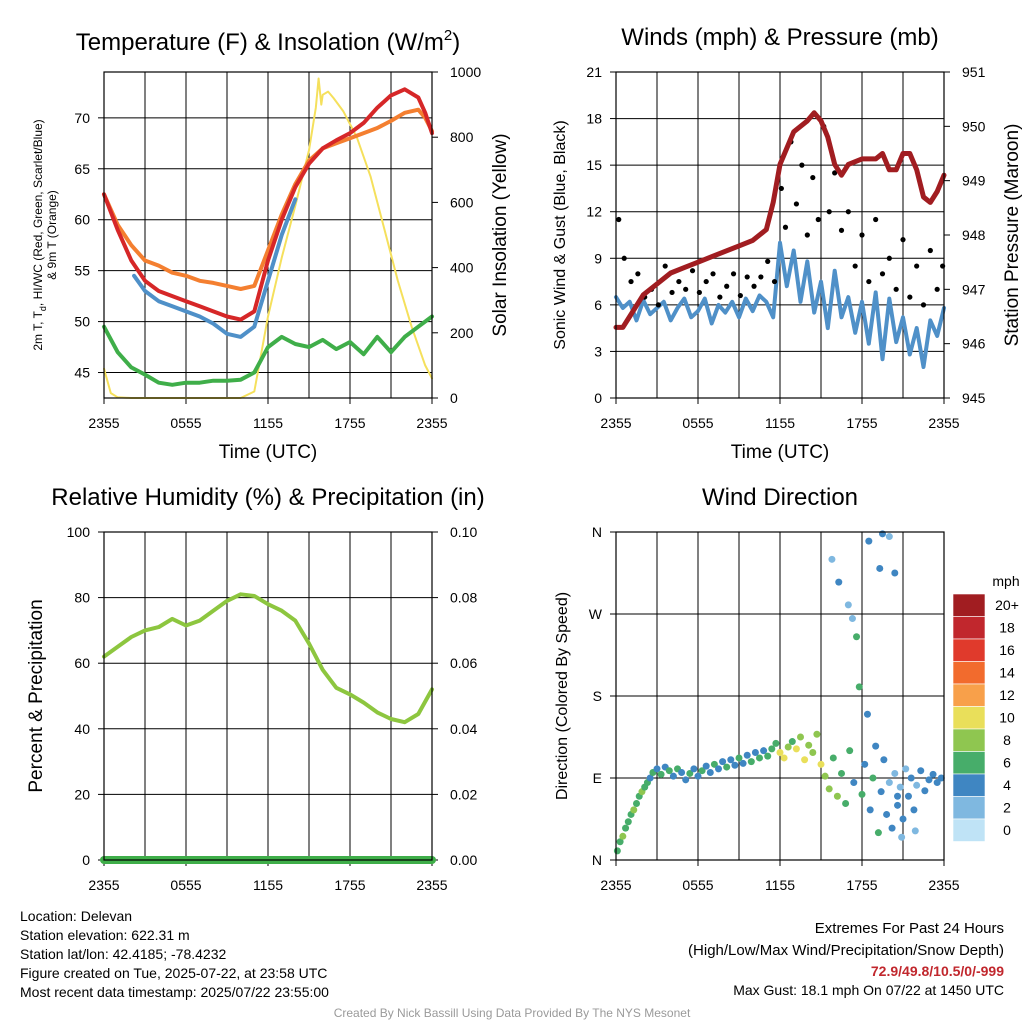 This screenshot has height=1024, width=1024. What do you see at coordinates (463, 663) in the screenshot?
I see `y2-tick-label: 0.06` at bounding box center [463, 663].